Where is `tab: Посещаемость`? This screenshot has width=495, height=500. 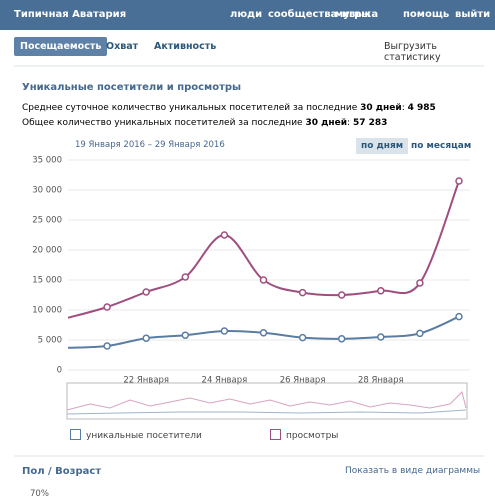
tab: Посещаемость is located at coordinates (61, 46).